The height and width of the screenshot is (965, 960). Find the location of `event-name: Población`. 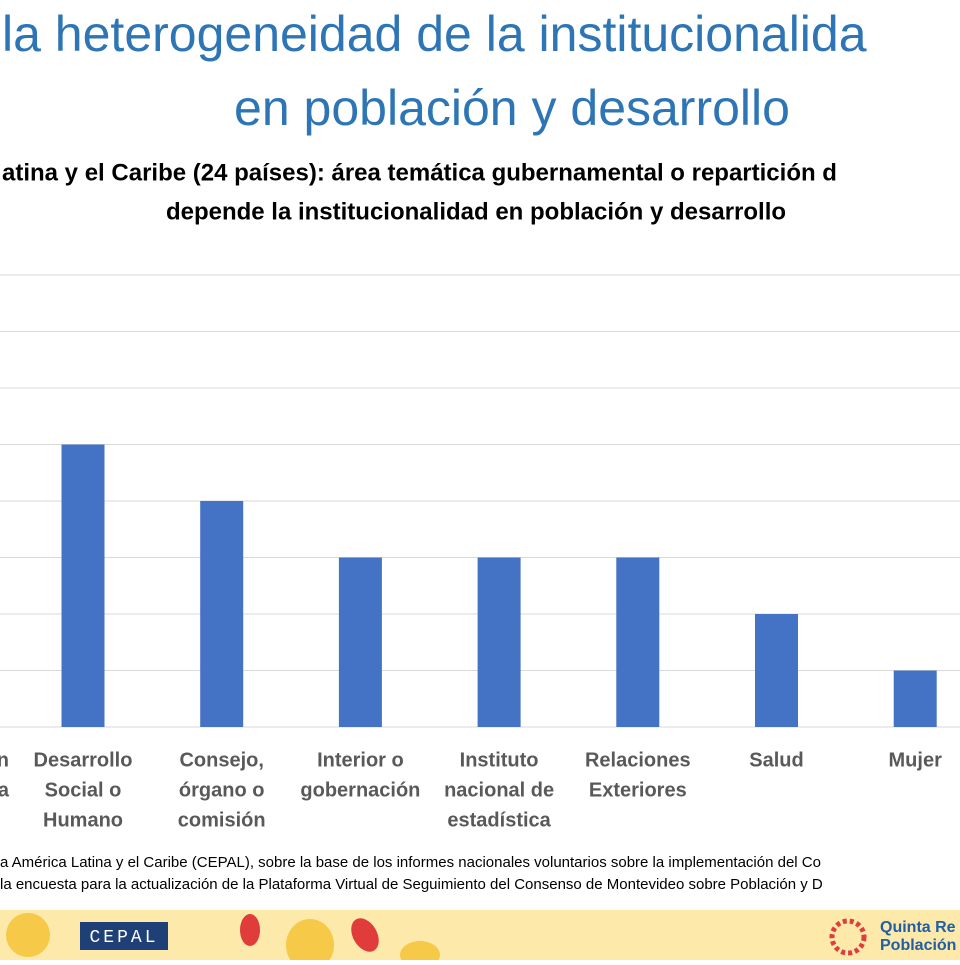

event-name: Población is located at coordinates (918, 945).